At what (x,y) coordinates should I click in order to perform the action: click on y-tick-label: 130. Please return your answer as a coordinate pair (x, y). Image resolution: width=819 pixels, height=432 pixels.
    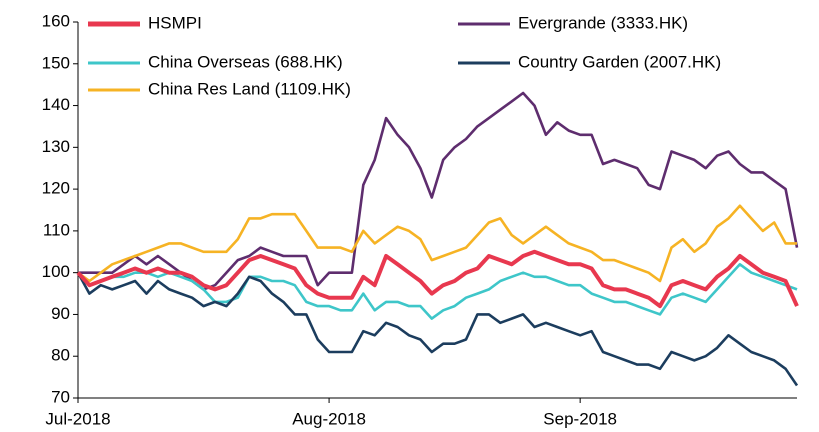
    Looking at the image, I should click on (56, 146).